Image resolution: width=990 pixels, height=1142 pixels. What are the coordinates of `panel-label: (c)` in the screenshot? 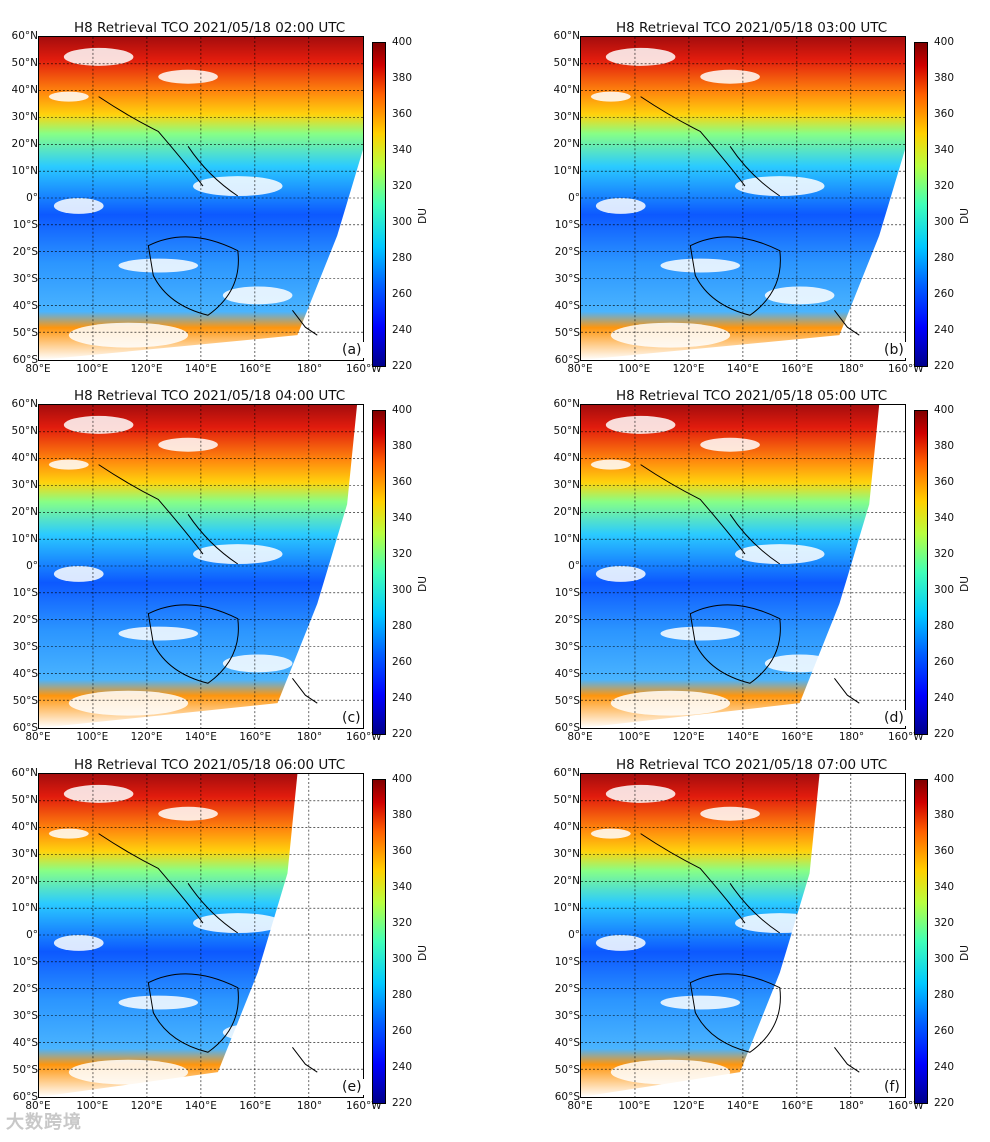 It's located at (351, 718).